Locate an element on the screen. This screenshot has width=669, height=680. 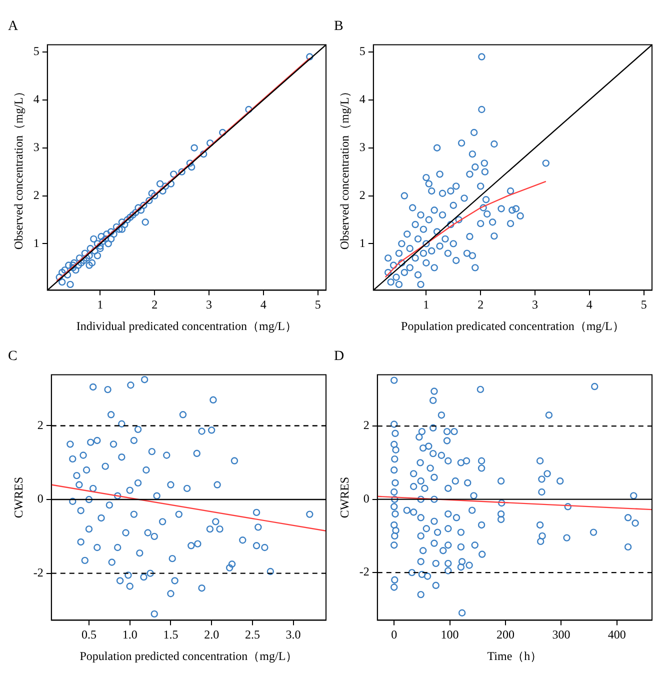
chart-title: D is located at coordinates (339, 356).